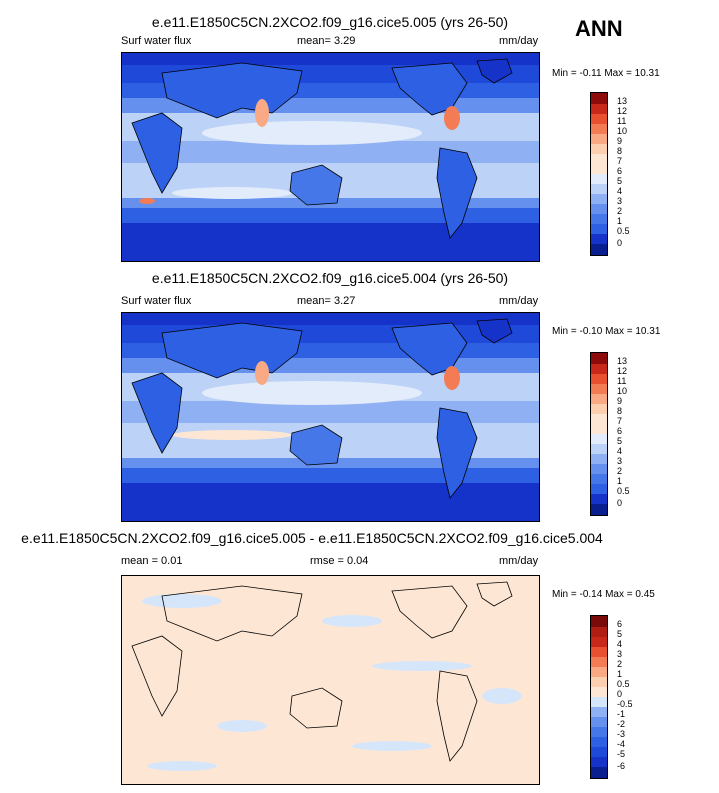  What do you see at coordinates (620, 181) in the screenshot?
I see `cbar-1-label: 5` at bounding box center [620, 181].